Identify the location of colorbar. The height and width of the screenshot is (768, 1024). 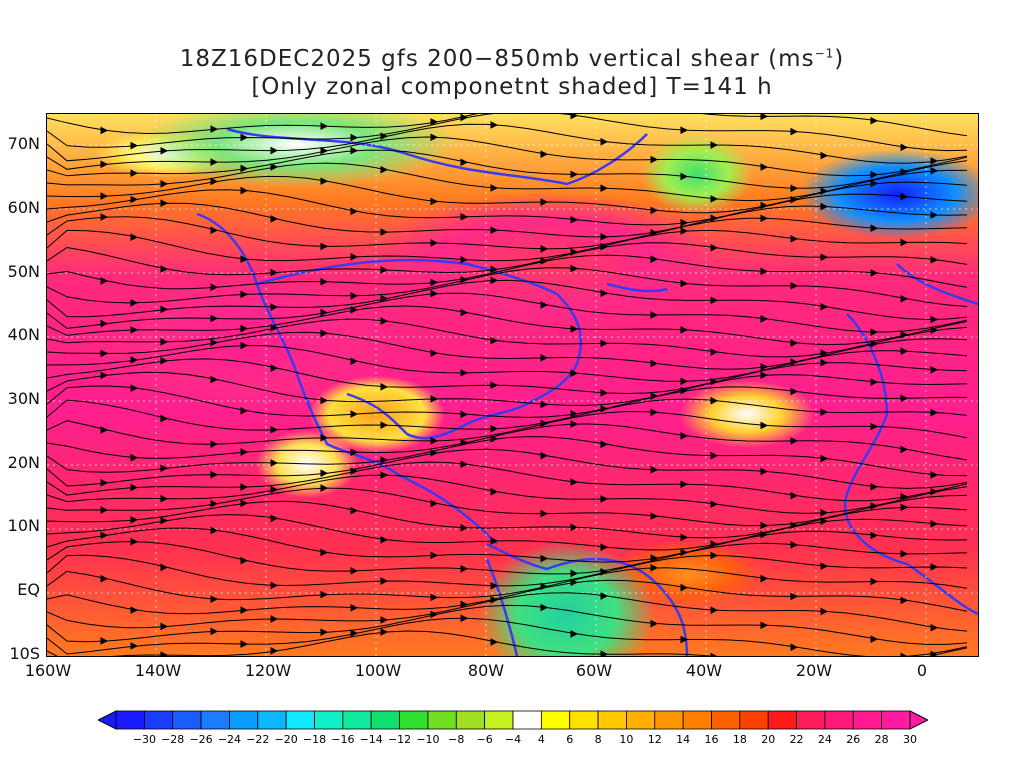
(513, 720).